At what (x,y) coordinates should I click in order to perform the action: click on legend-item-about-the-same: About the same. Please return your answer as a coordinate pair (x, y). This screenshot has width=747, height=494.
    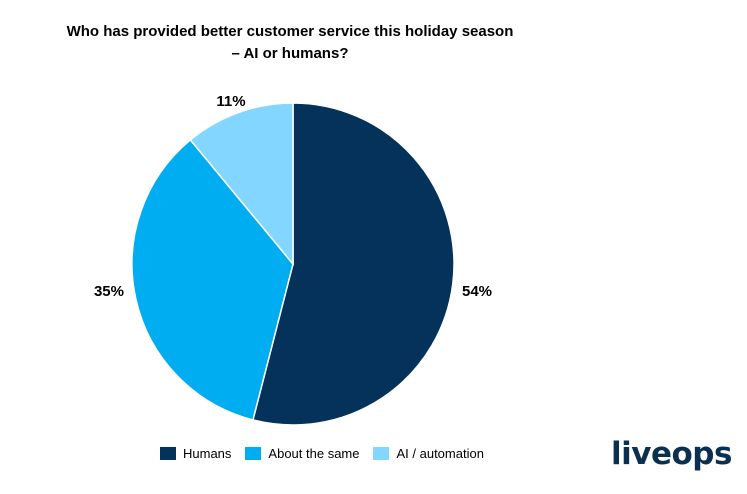
    Looking at the image, I should click on (302, 453).